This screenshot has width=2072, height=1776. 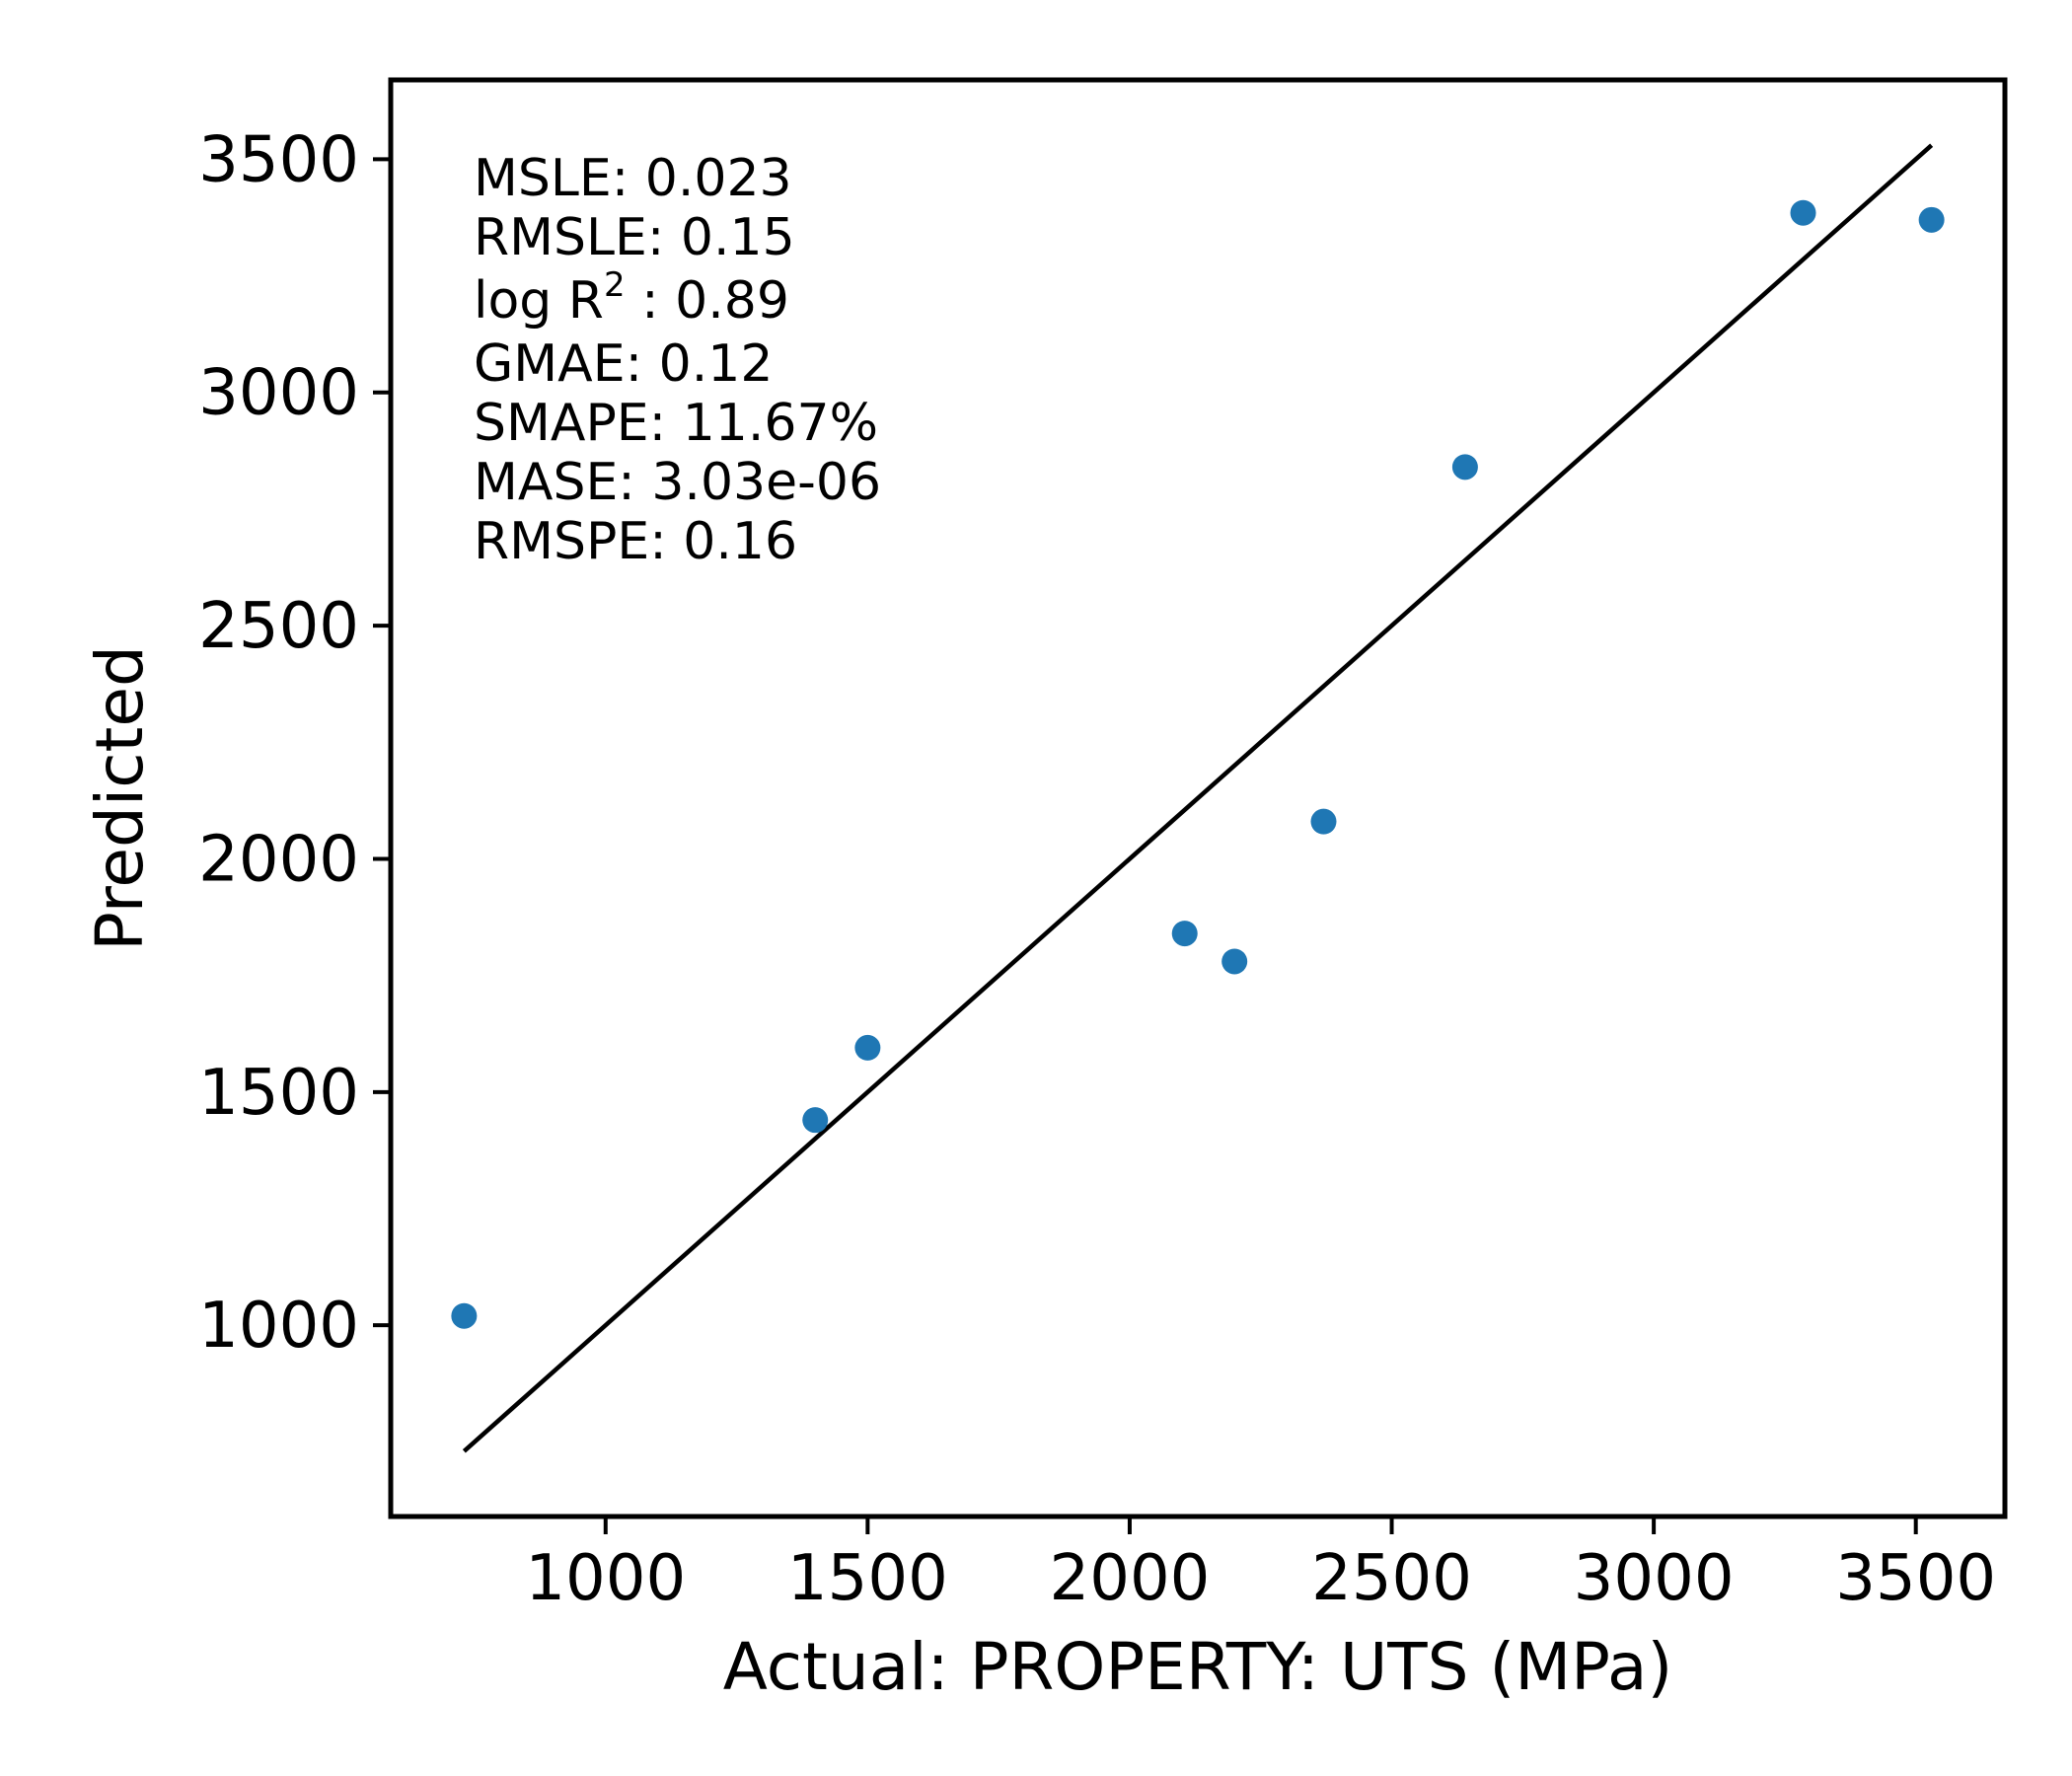 I want to click on metric-smape: SMAPE: 11.67%, so click(x=676, y=424).